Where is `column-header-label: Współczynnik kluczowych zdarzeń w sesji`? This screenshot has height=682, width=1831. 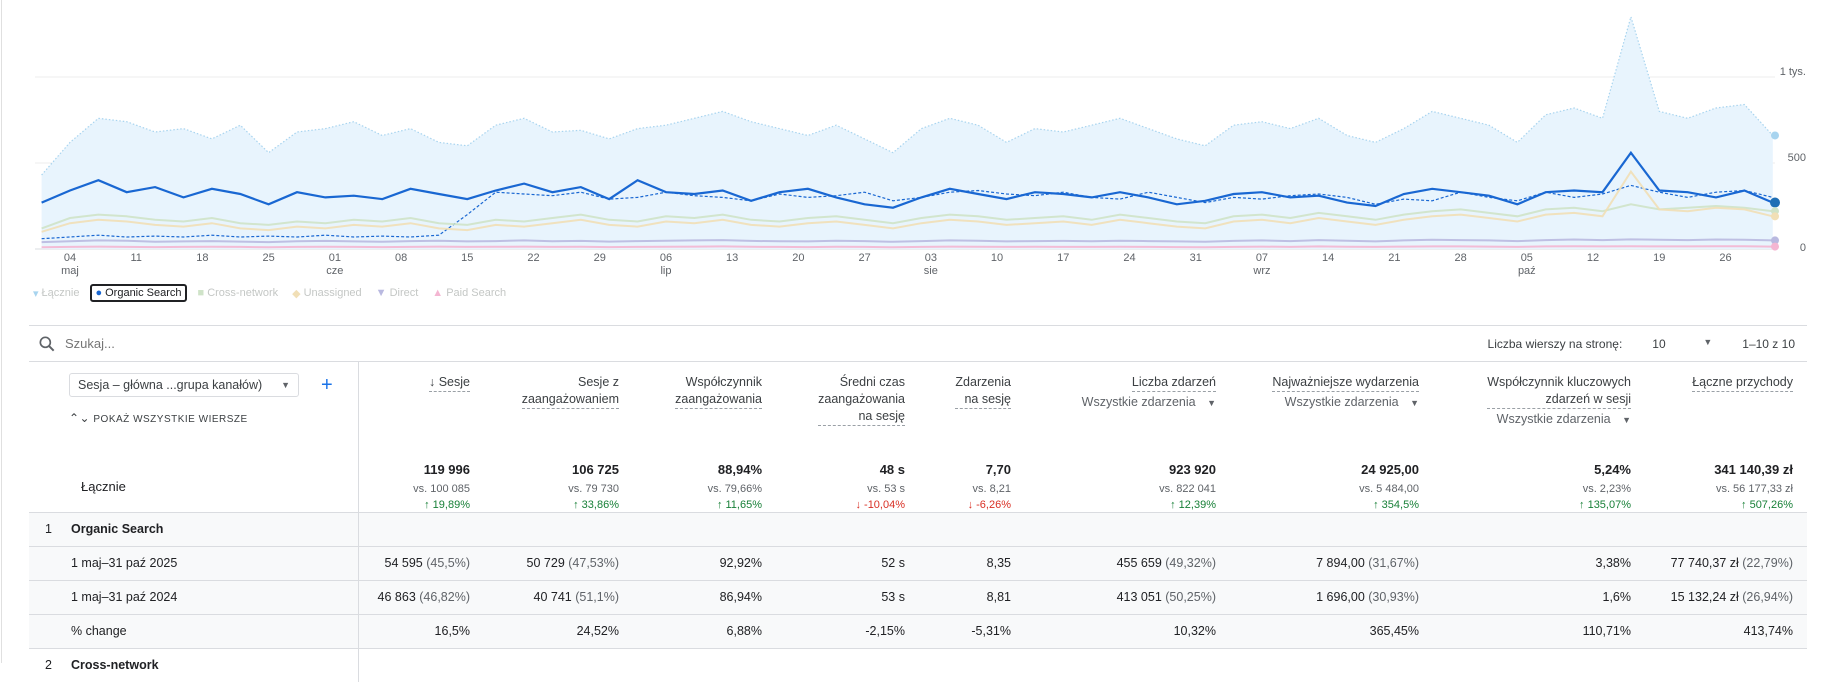 column-header-label: Współczynnik kluczowych zdarzeń w sesji is located at coordinates (1559, 391).